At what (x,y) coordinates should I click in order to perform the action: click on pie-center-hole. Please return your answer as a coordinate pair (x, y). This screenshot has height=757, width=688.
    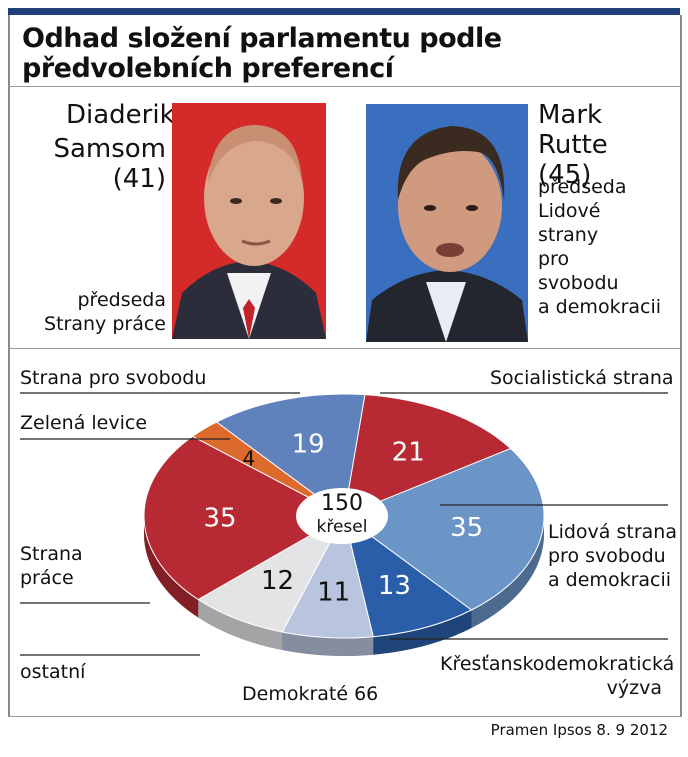
    Looking at the image, I should click on (342, 516).